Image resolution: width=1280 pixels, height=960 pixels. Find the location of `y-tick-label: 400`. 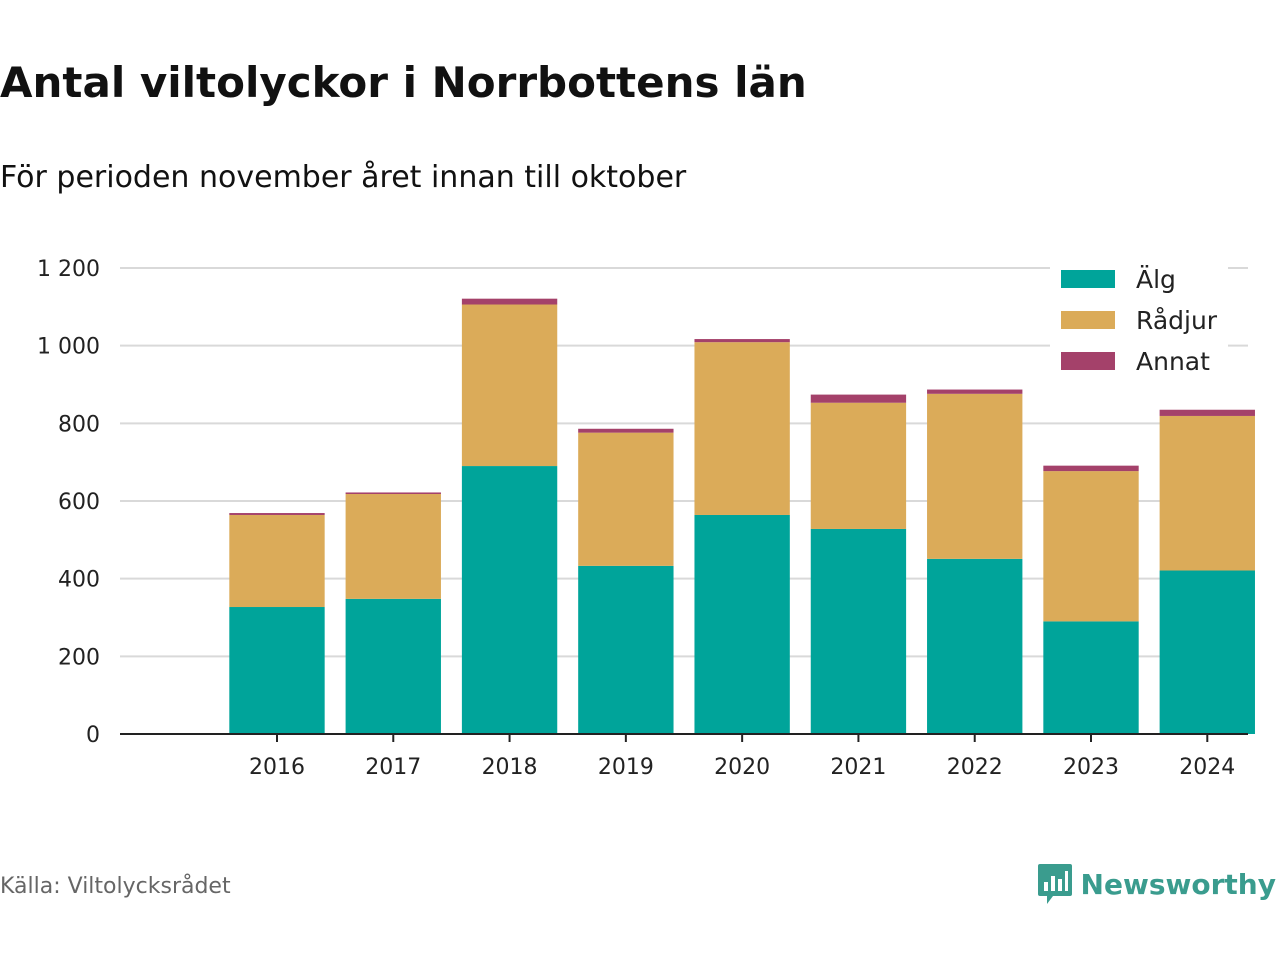

y-tick-label: 400 is located at coordinates (79, 580).